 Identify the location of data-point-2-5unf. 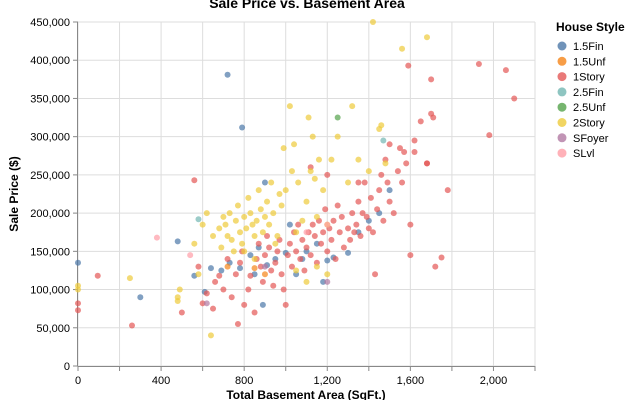
(337, 117).